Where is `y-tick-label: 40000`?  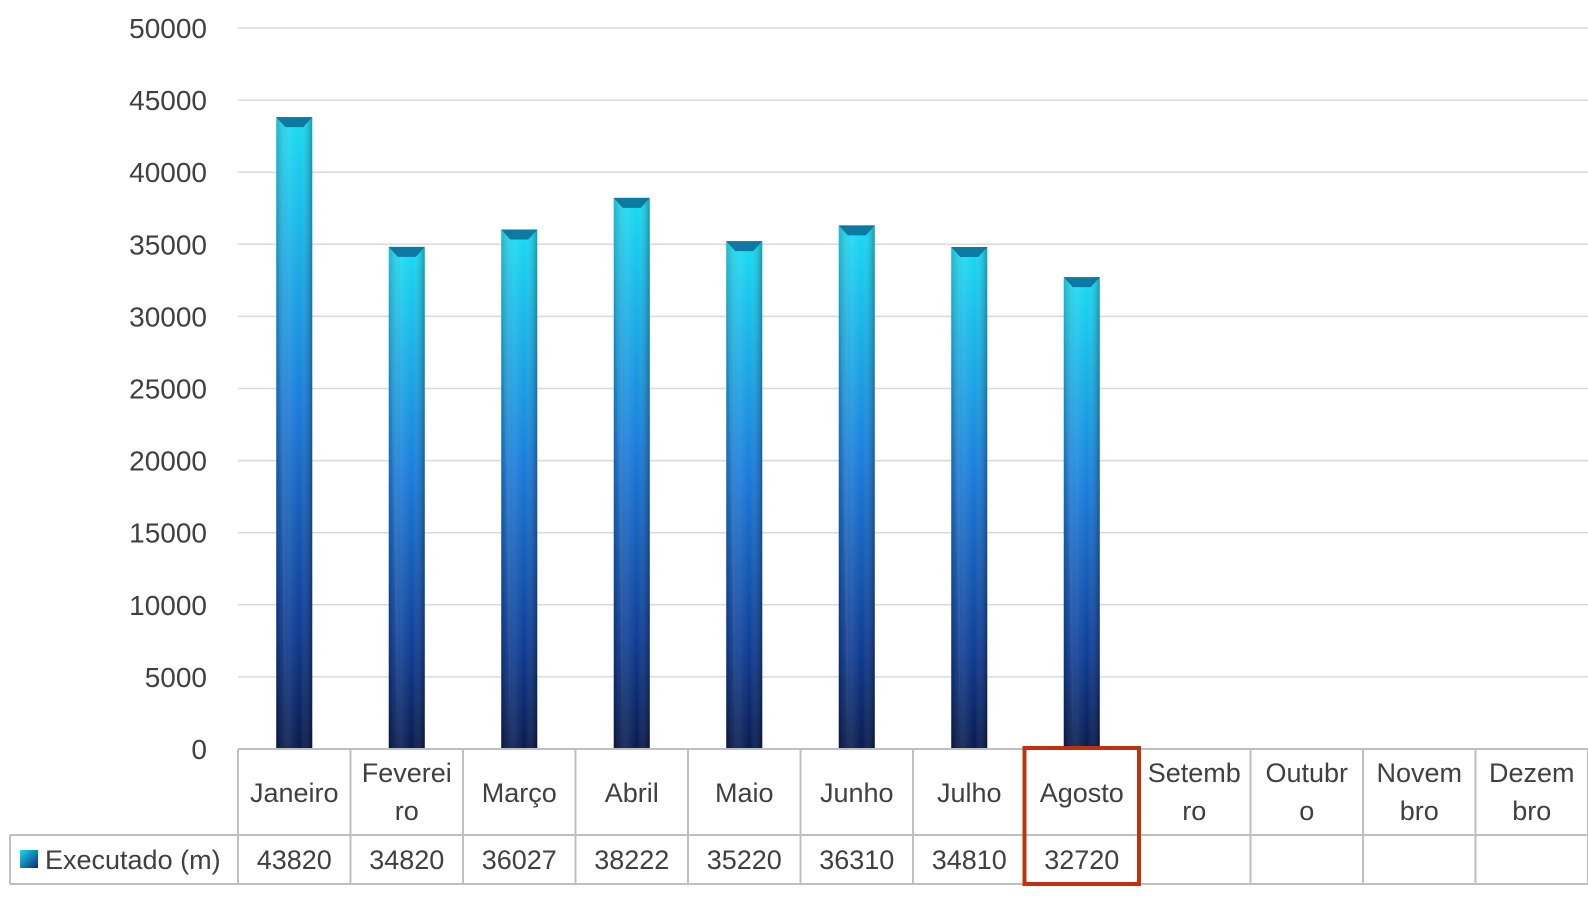
y-tick-label: 40000 is located at coordinates (168, 172).